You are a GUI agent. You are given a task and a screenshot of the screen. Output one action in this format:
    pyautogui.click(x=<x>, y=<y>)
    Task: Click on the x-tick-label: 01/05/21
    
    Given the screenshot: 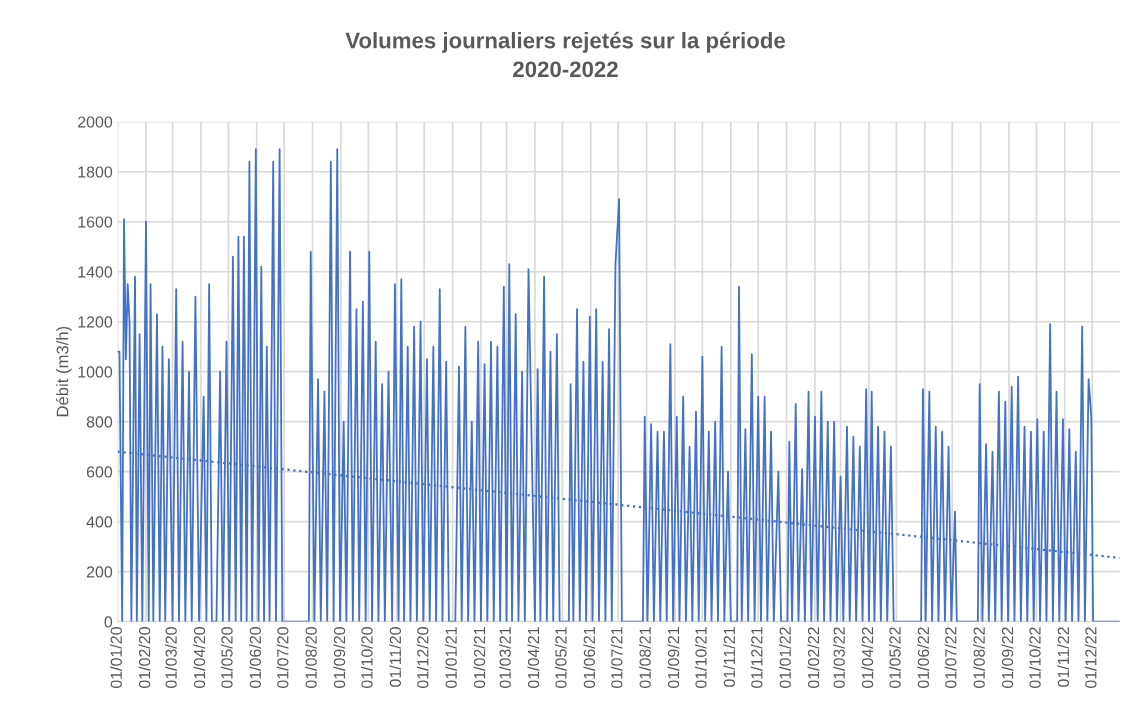 What is the action you would take?
    pyautogui.click(x=560, y=658)
    